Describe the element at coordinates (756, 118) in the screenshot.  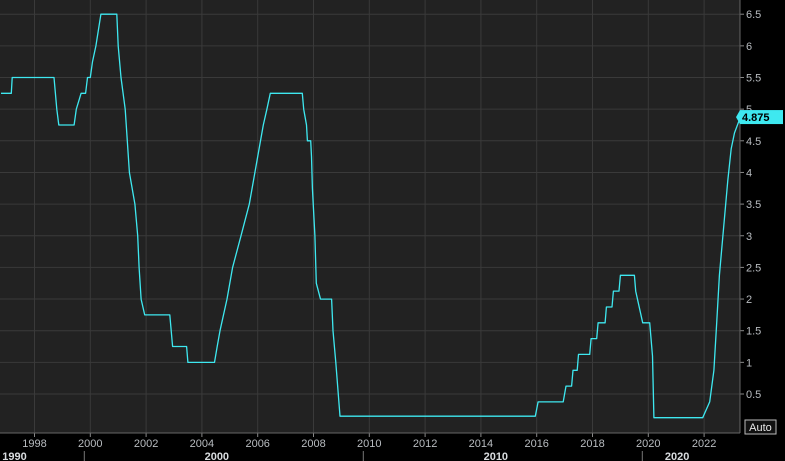
I see `last-value-label: 4.875` at that location.